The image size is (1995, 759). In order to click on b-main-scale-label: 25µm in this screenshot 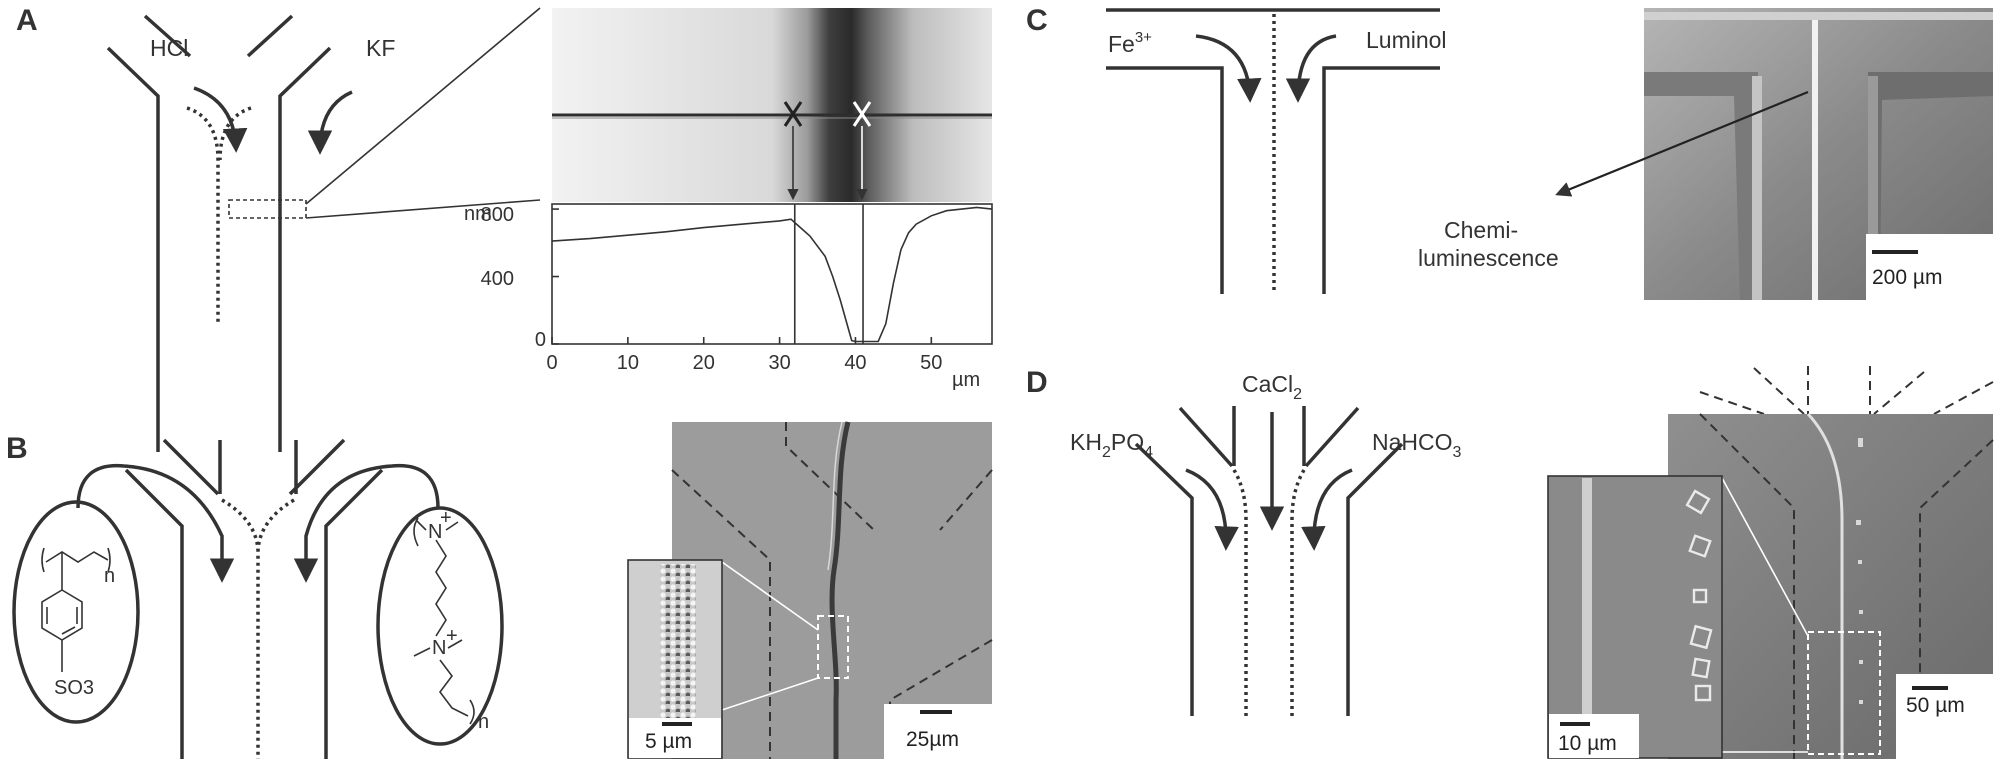, I will do `click(932, 739)`.